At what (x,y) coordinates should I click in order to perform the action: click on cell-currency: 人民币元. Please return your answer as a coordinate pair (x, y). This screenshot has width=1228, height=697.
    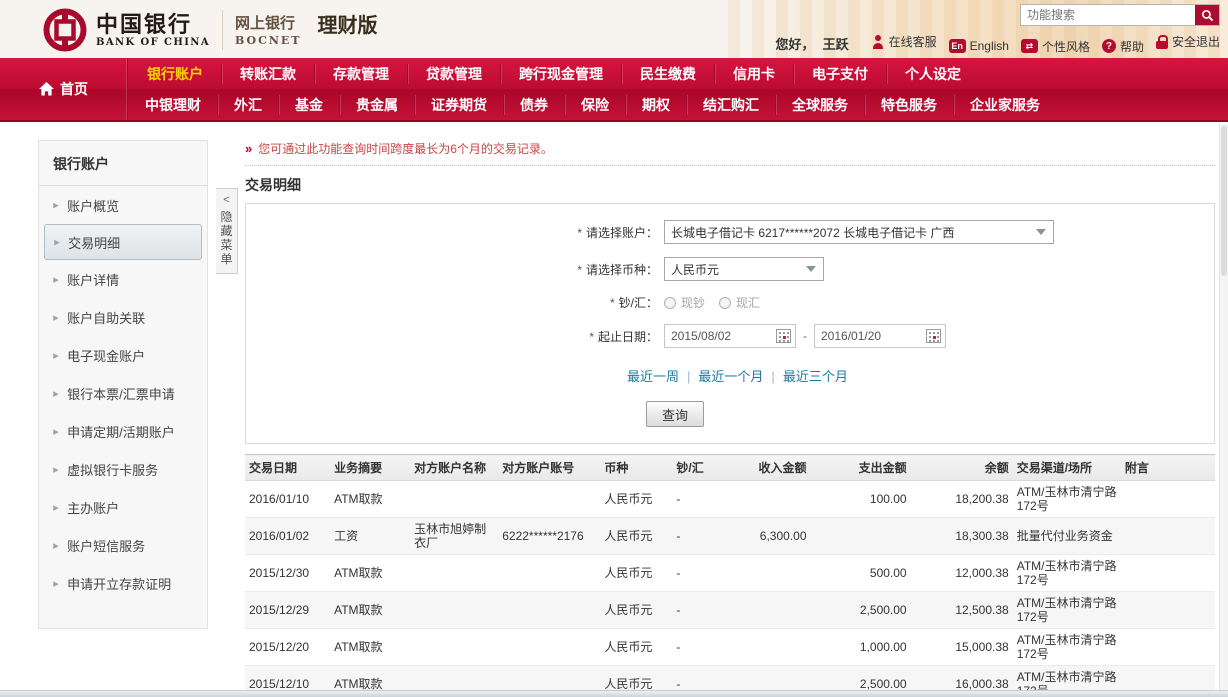
    Looking at the image, I should click on (636, 499).